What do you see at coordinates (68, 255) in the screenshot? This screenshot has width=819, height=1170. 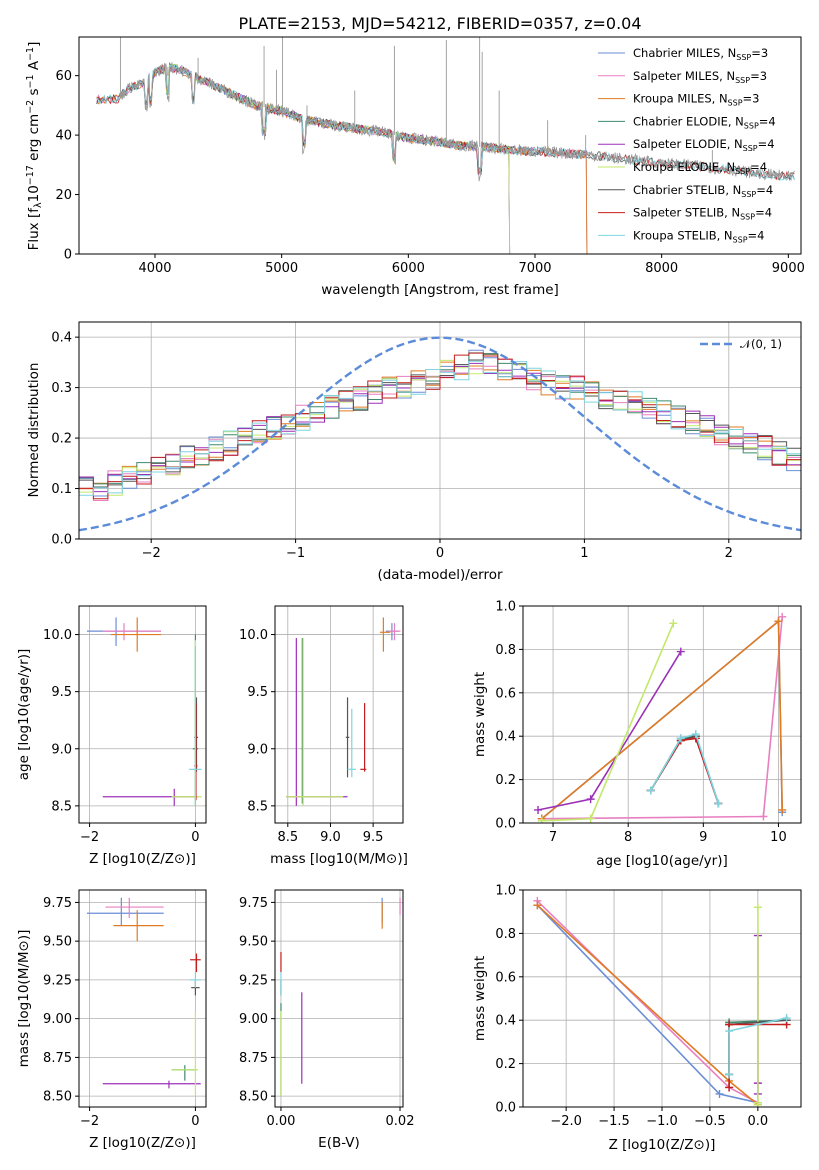 I see `y-tick-label: 0` at bounding box center [68, 255].